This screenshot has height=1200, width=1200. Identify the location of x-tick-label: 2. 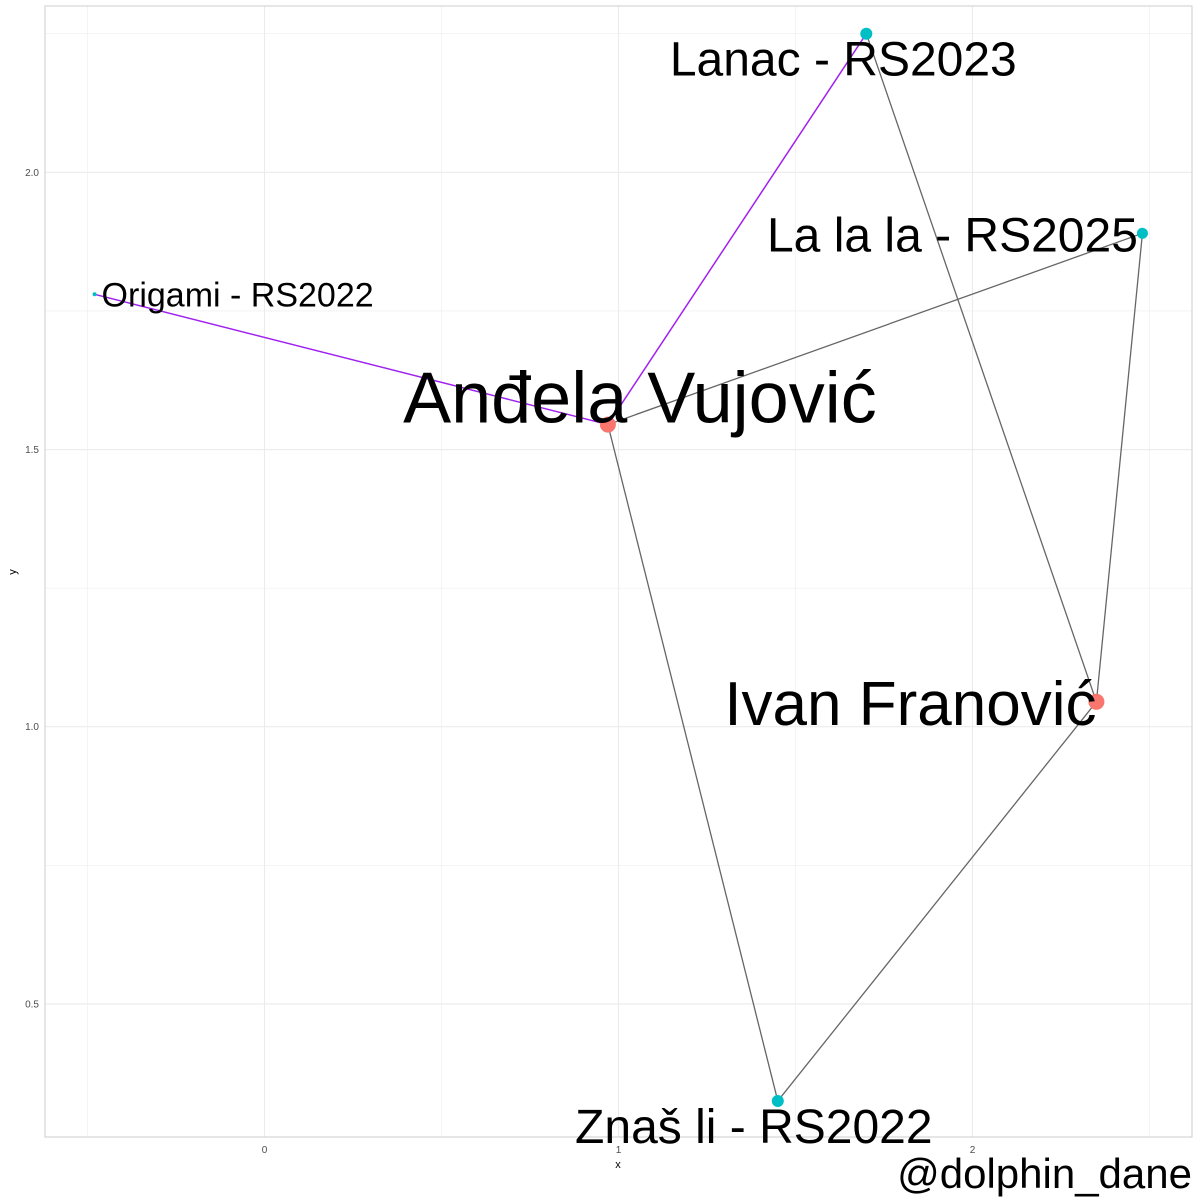
(973, 1150).